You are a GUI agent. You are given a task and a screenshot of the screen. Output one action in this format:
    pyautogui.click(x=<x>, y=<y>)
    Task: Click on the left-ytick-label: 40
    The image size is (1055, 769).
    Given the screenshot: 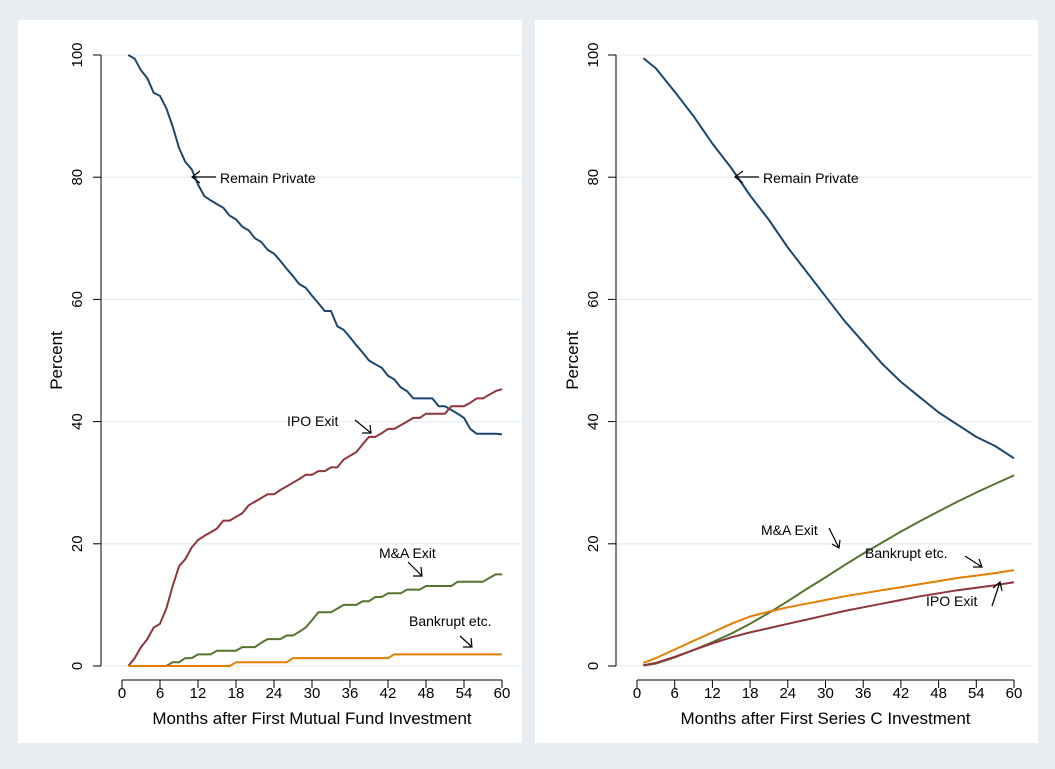 What is the action you would take?
    pyautogui.click(x=77, y=421)
    